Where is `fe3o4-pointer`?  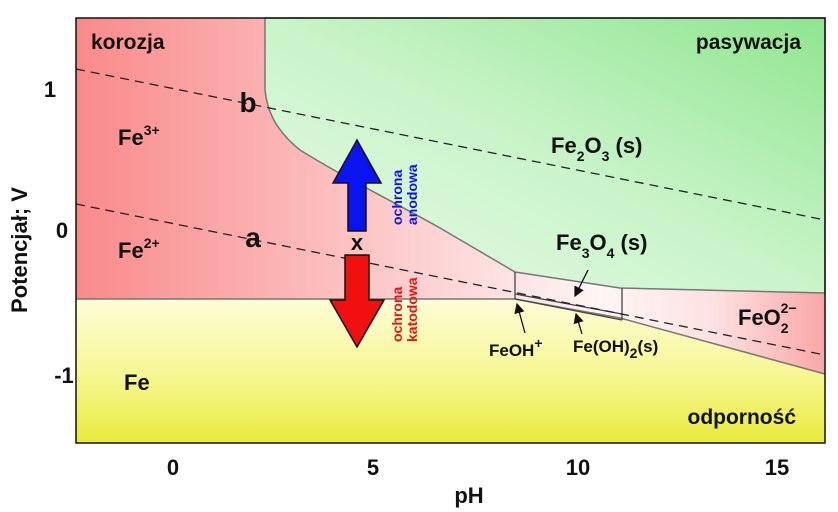 fe3o4-pointer is located at coordinates (581, 283).